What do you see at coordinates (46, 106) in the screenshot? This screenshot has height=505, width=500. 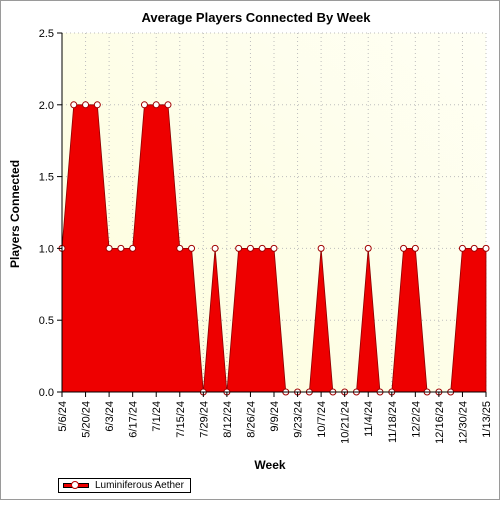 I see `y-tick-label: 2.0` at bounding box center [46, 106].